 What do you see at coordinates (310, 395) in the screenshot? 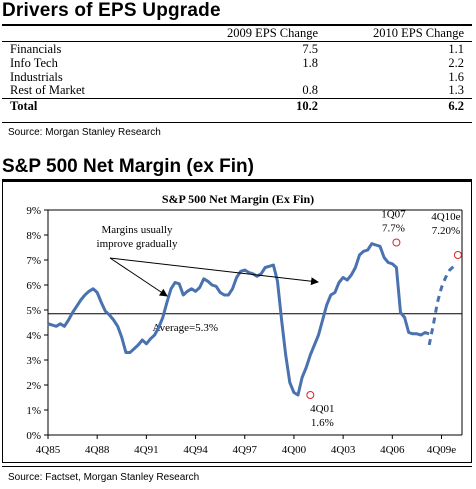
I see `point-marker-4q01` at bounding box center [310, 395].